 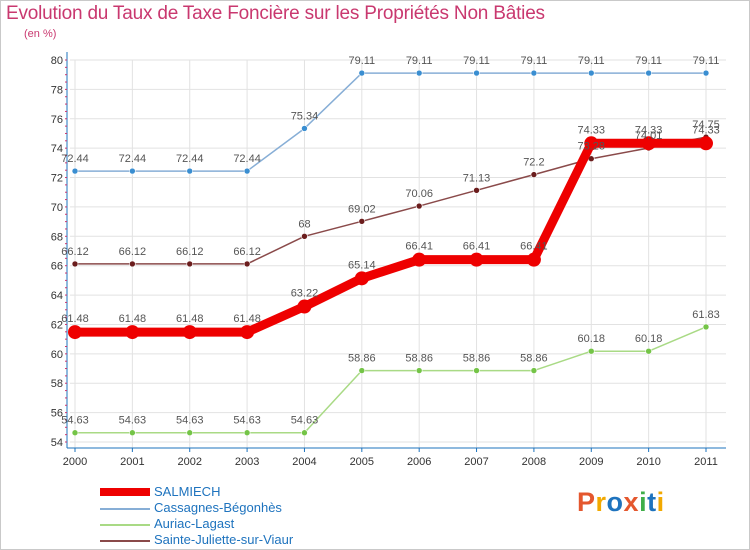 I want to click on y-tick-label: 74, so click(x=57, y=149).